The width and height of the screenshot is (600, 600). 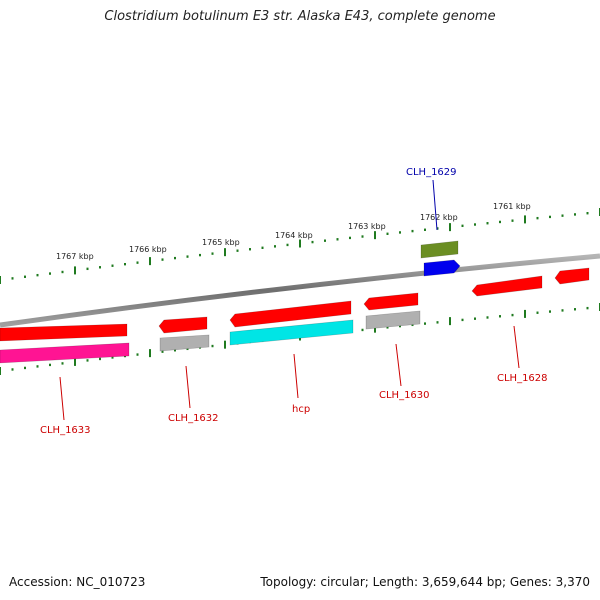 I want to click on tick-label-1767: 1767 kbp, so click(x=75, y=256).